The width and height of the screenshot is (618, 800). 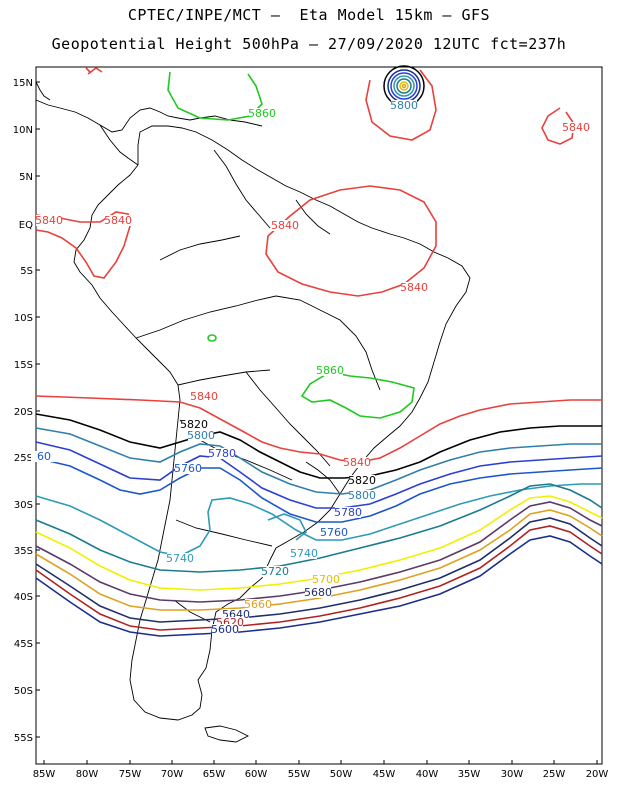 I want to click on lat-label: 5N, so click(x=26, y=177).